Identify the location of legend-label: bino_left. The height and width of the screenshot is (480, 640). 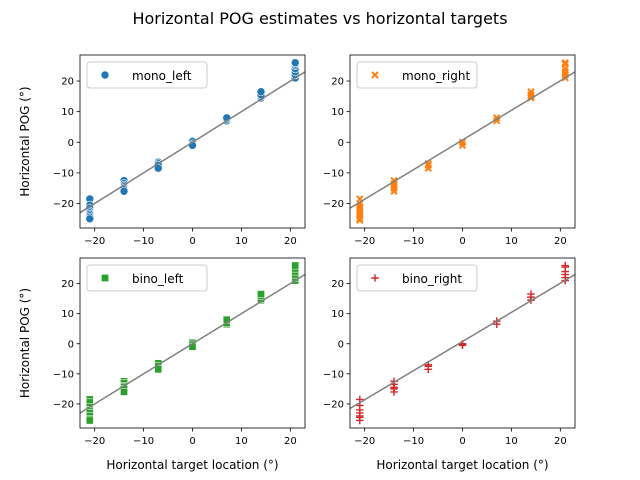
(158, 279).